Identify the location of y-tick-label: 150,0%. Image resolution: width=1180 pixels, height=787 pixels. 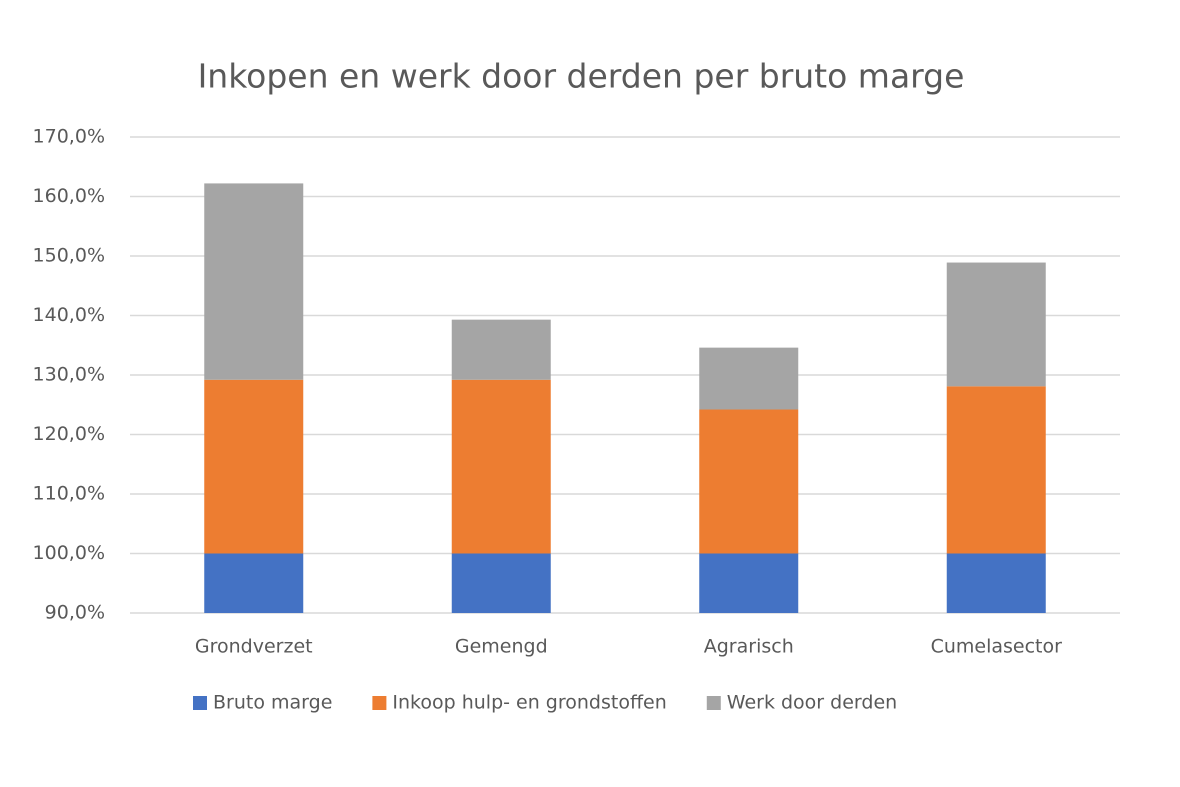
(69, 256).